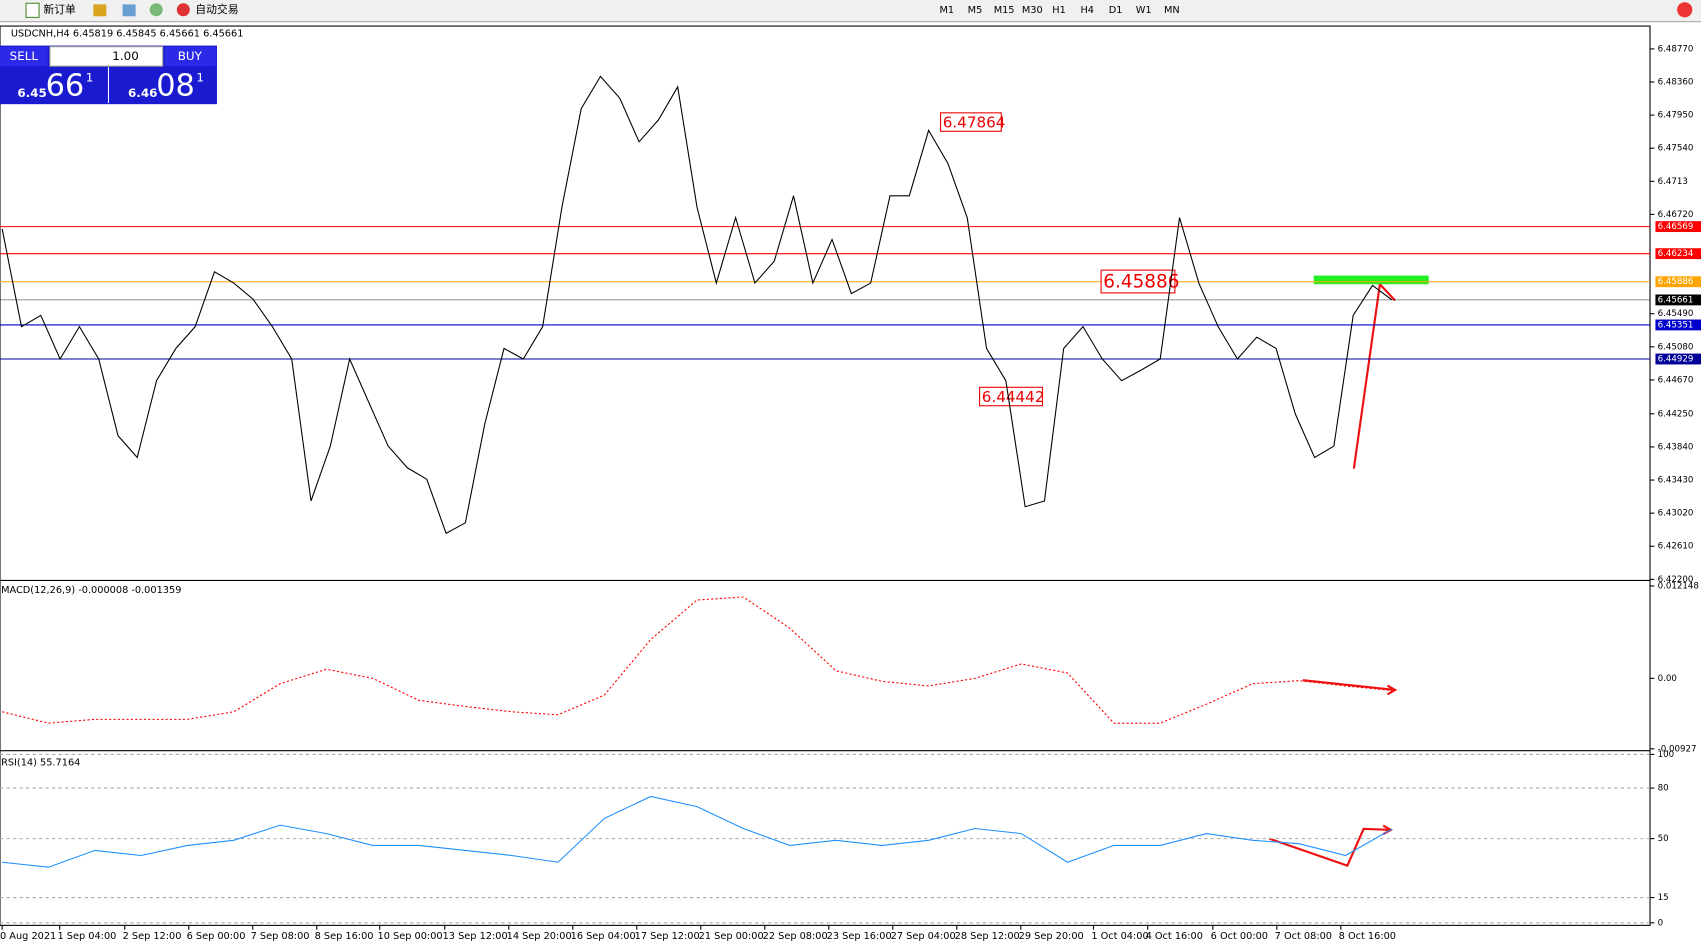 The width and height of the screenshot is (1701, 946). I want to click on price-level-label: 6.46569, so click(1676, 227).